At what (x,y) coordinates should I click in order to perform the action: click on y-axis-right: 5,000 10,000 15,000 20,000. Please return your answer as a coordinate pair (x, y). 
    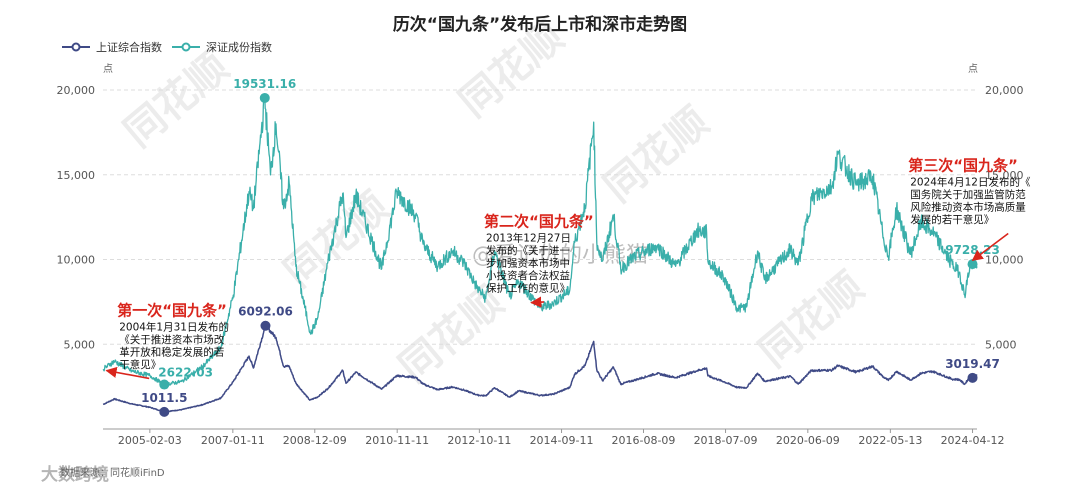
    Looking at the image, I should click on (1004, 217).